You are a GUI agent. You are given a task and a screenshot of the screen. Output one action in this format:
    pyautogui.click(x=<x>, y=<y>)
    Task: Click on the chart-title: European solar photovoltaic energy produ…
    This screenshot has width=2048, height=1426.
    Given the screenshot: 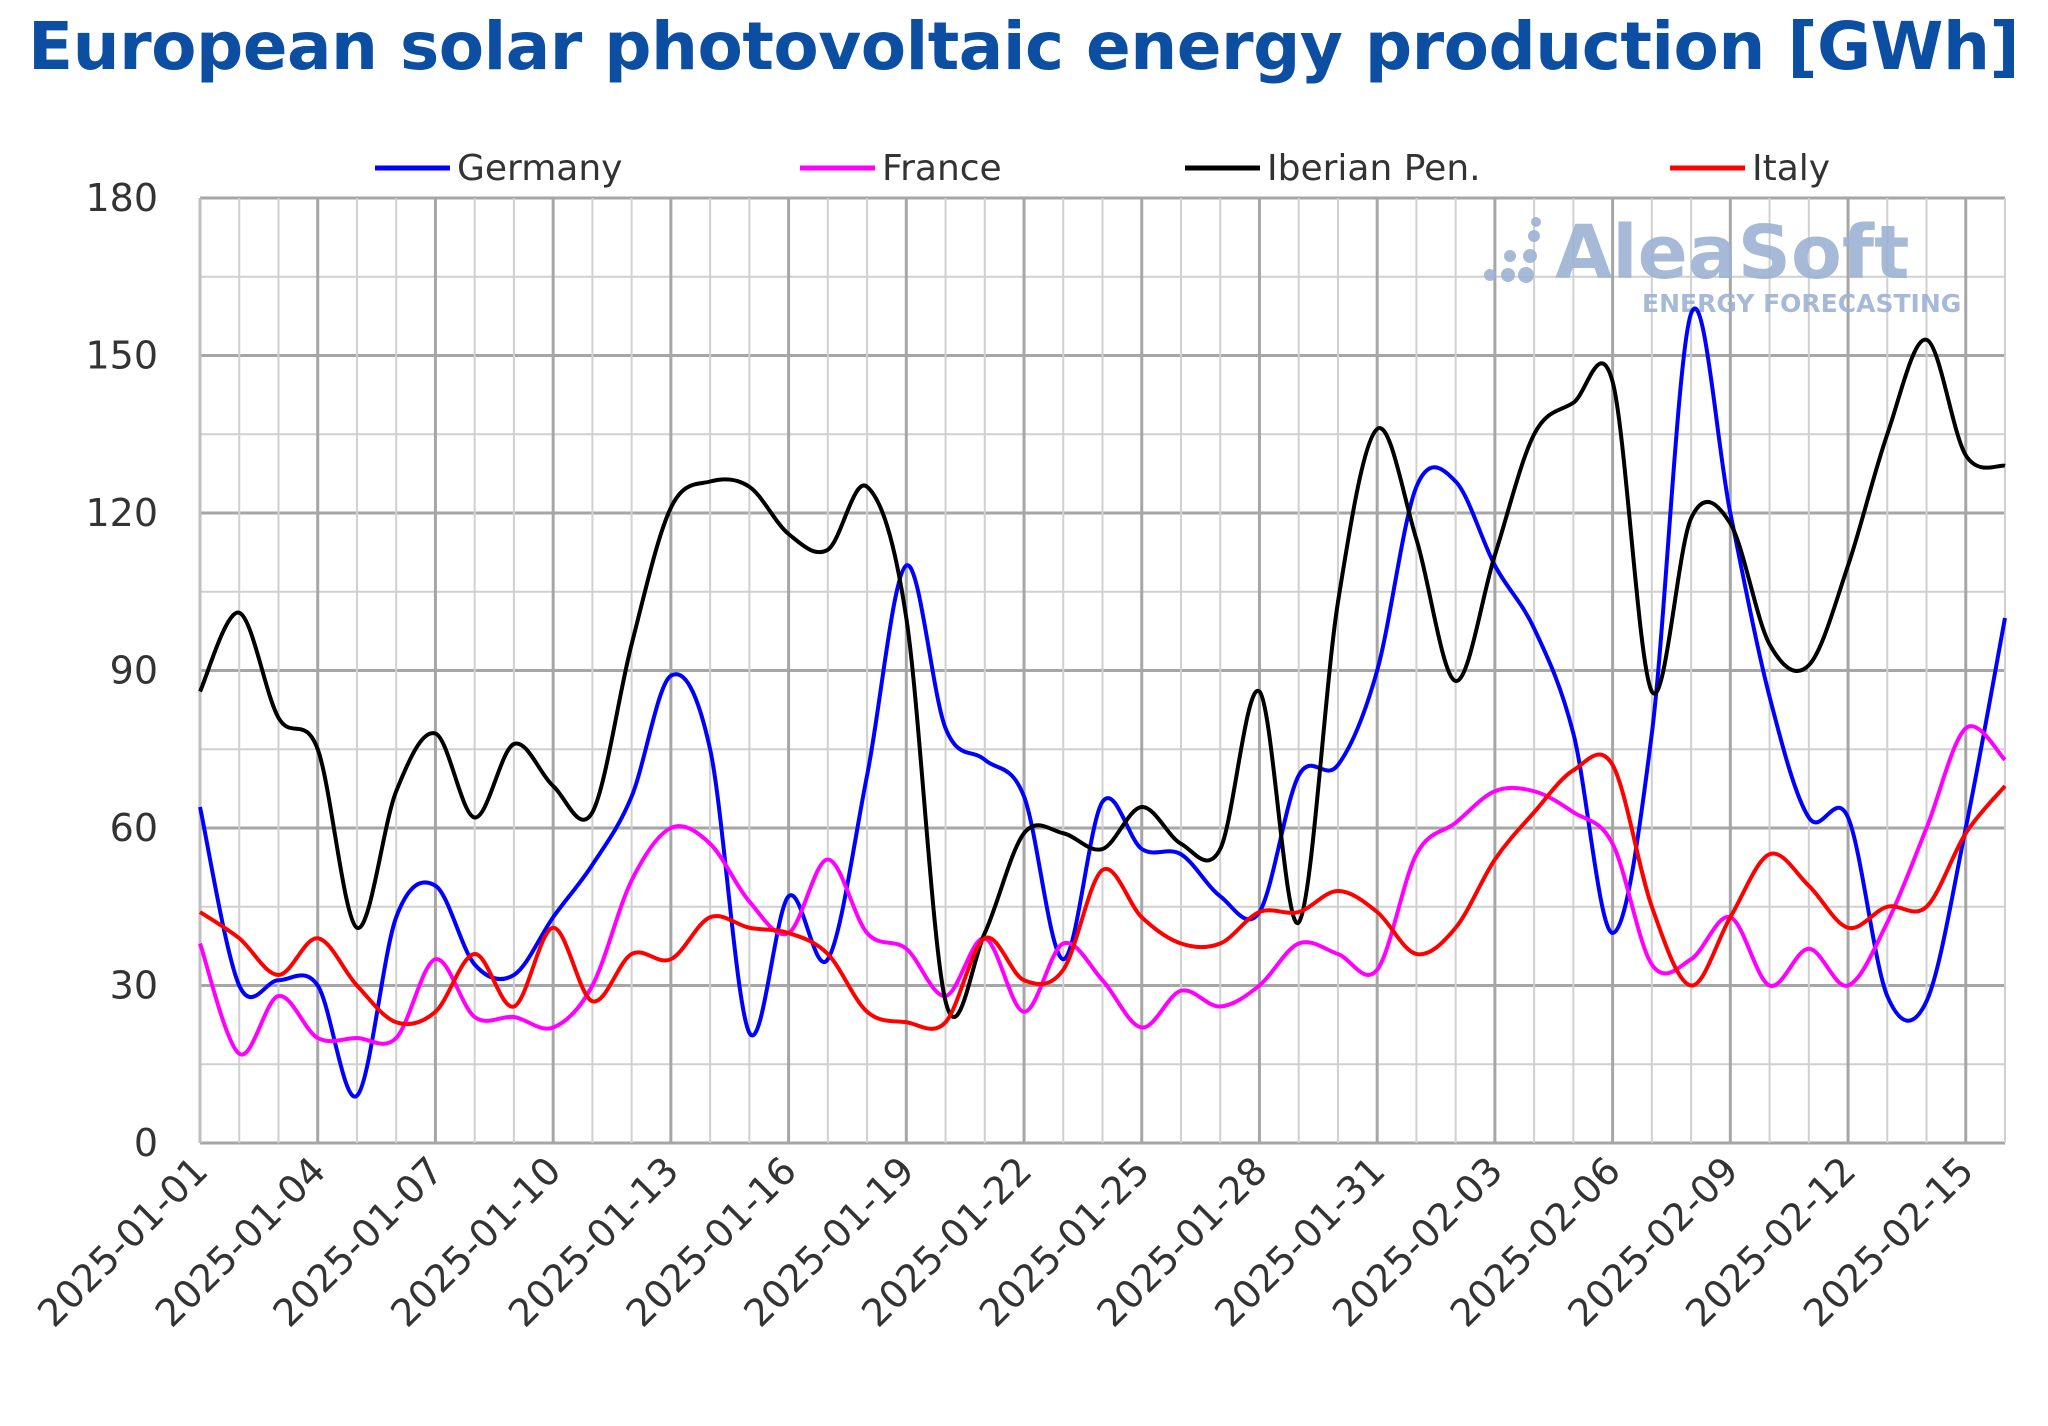 What is the action you would take?
    pyautogui.click(x=1024, y=46)
    